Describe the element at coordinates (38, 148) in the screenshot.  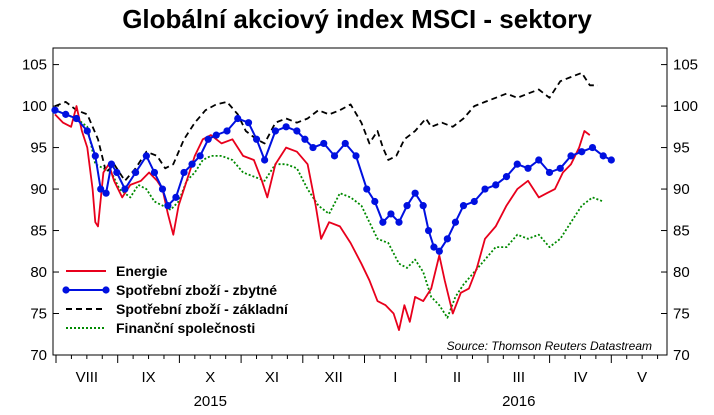
I see `y-tick-label-left: 95` at that location.